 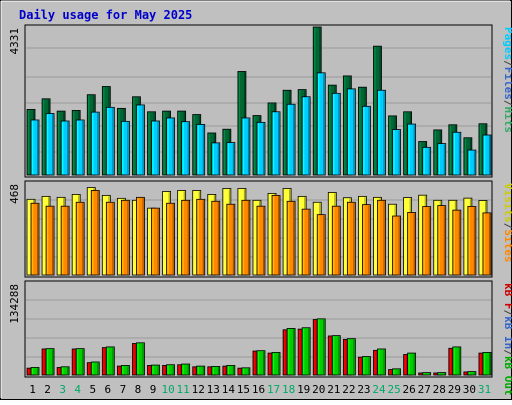 What do you see at coordinates (243, 389) in the screenshot?
I see `x-tick-label: 15` at bounding box center [243, 389].